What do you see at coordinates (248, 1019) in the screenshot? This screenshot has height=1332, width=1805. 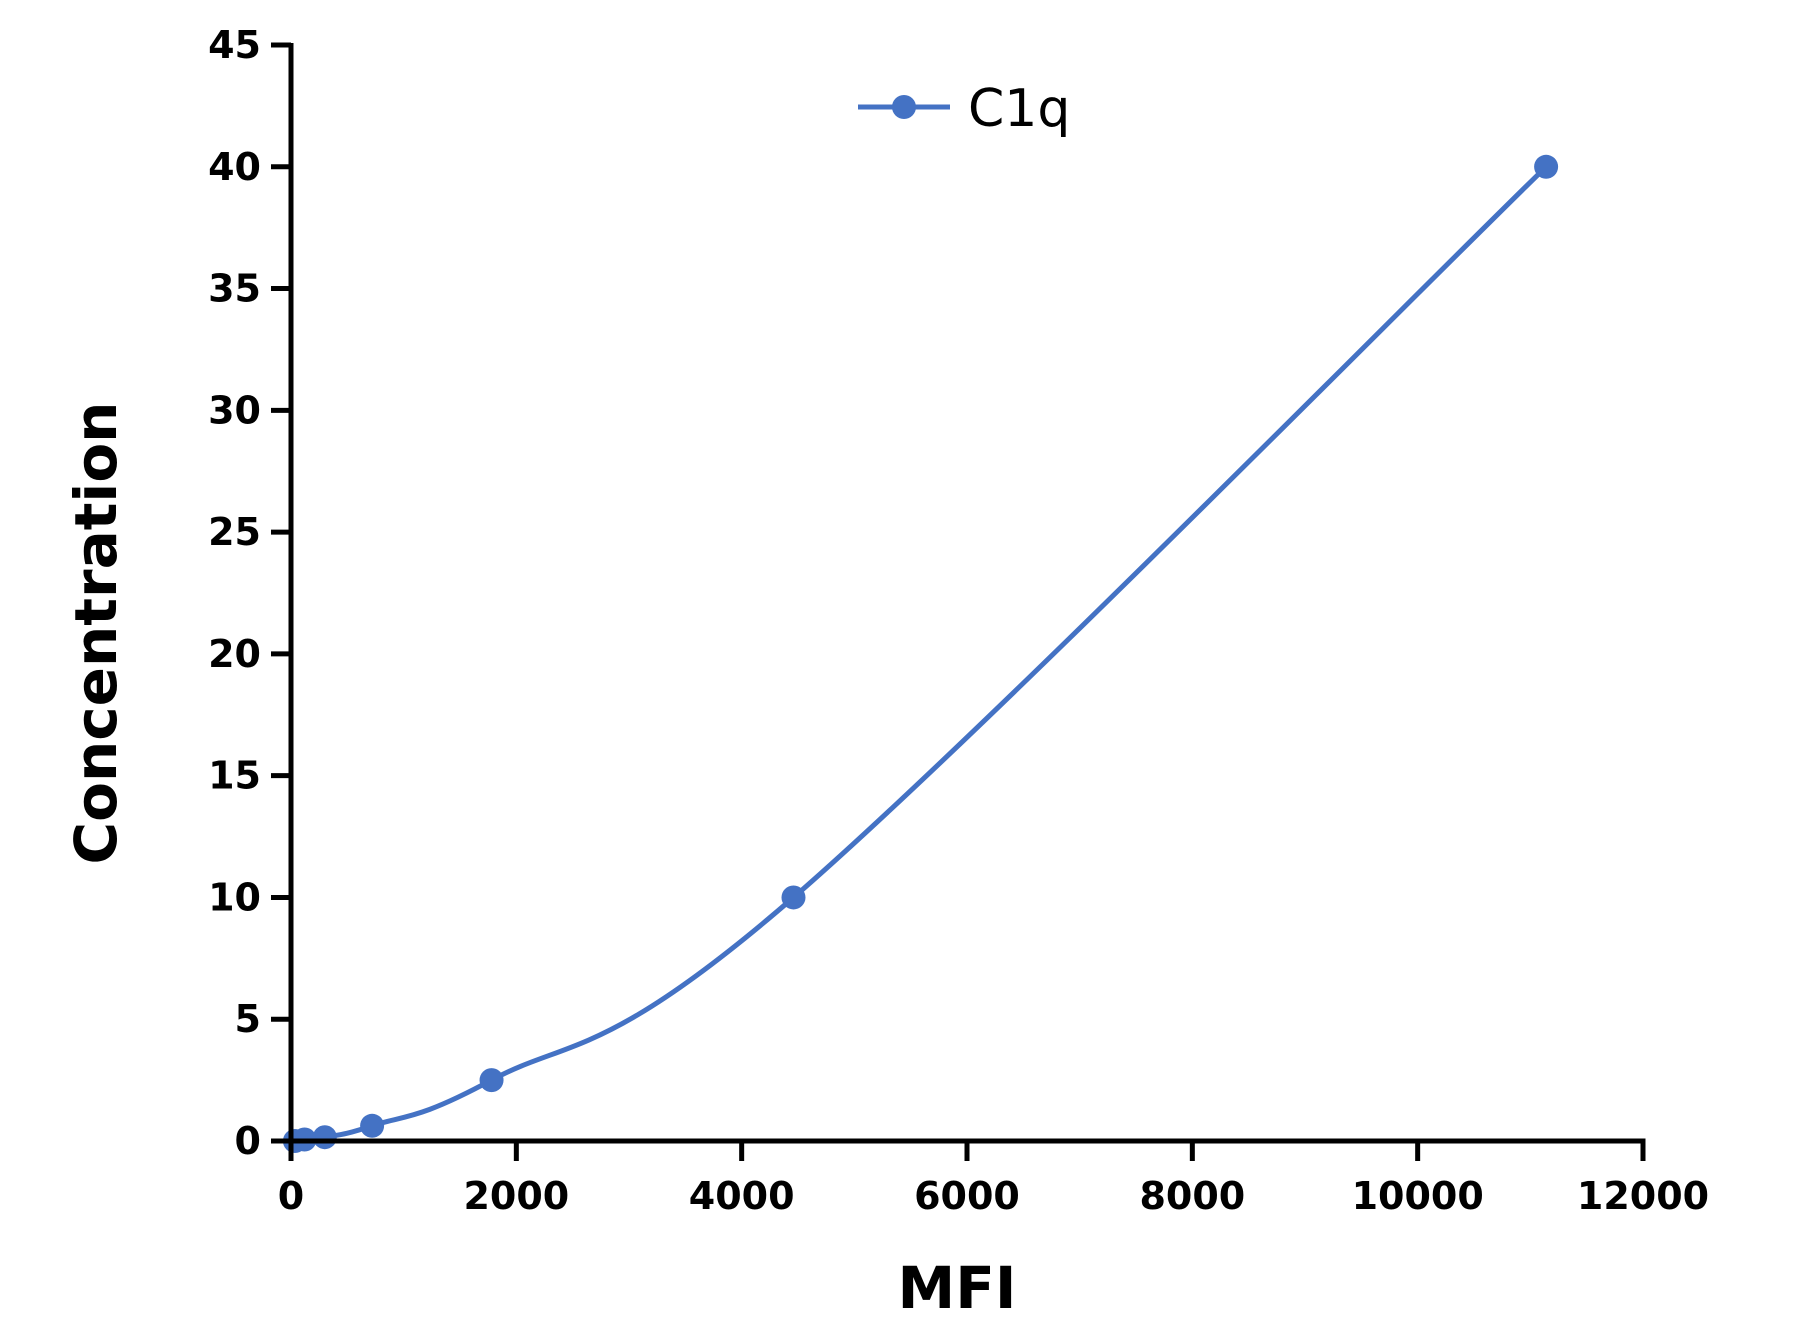 I see `y-tick-label: 5` at bounding box center [248, 1019].